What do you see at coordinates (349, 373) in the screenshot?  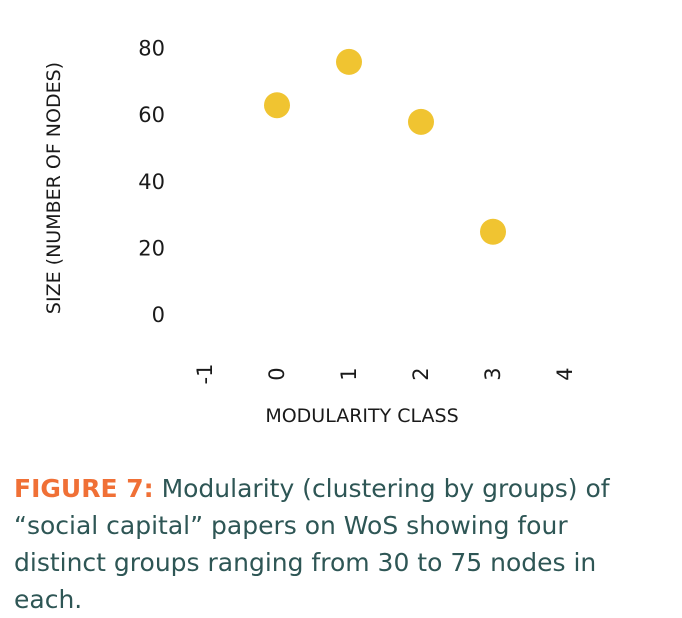 I see `x-tick-label: 1` at bounding box center [349, 373].